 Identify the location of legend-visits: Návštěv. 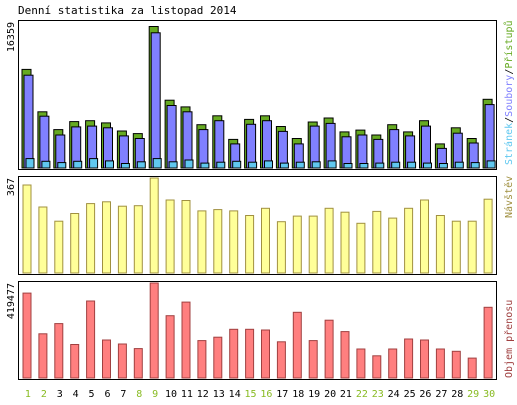
(509, 197).